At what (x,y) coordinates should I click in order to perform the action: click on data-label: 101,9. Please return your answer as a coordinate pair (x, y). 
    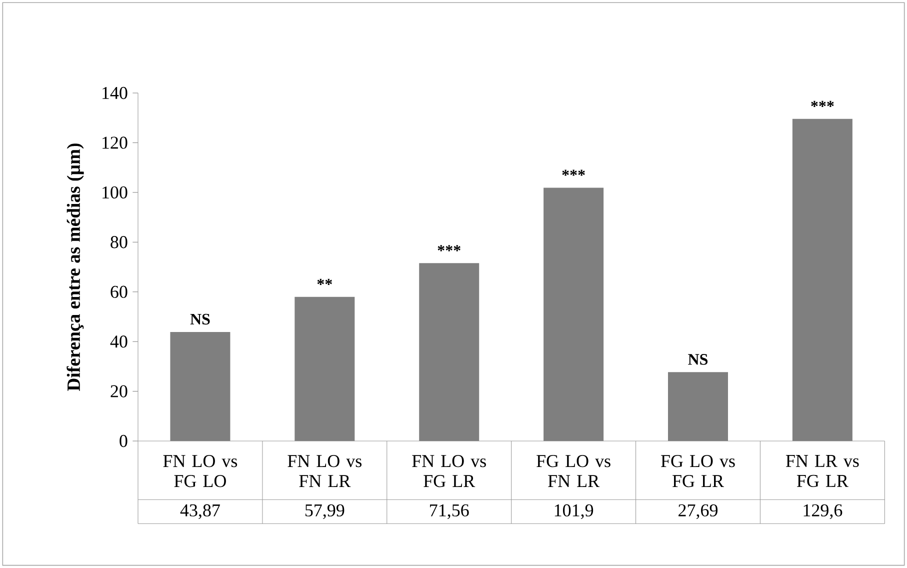
    Looking at the image, I should click on (574, 512).